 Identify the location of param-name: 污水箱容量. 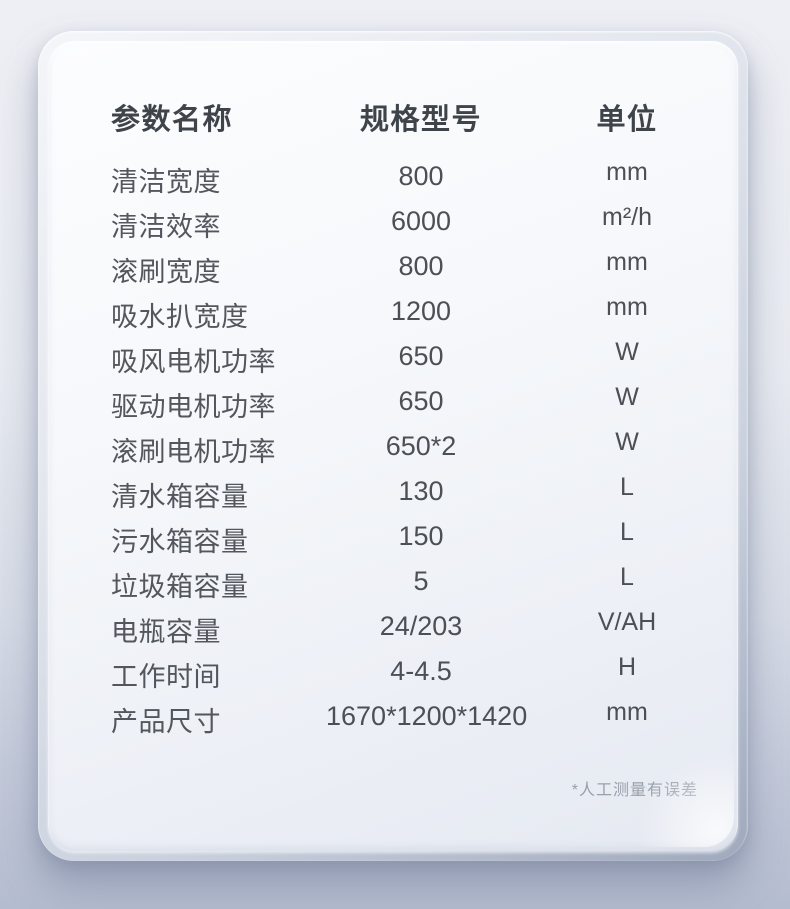
(180, 542).